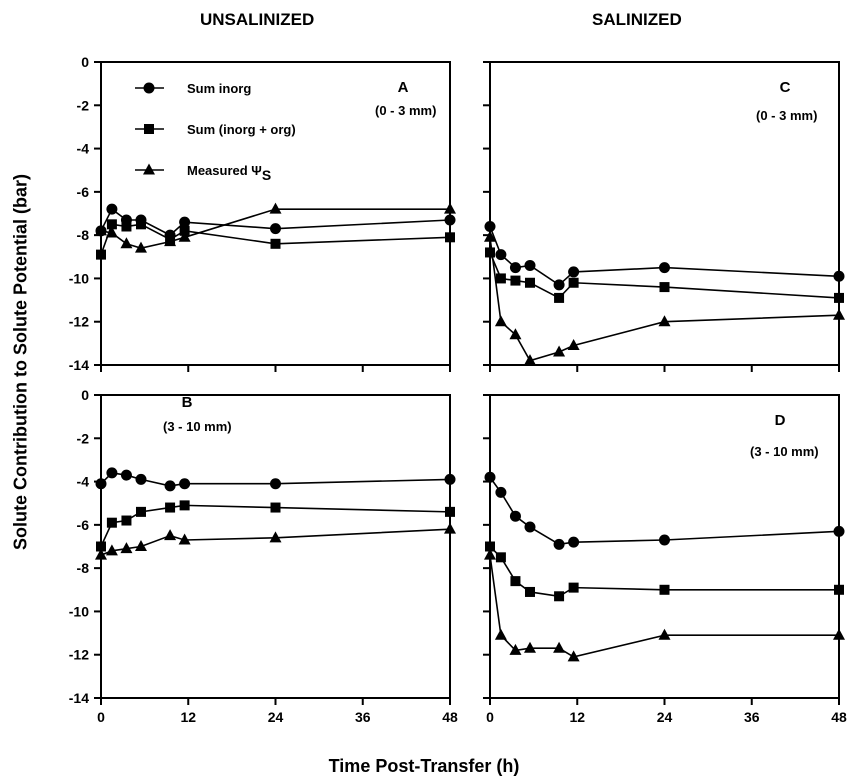 Image resolution: width=848 pixels, height=782 pixels. What do you see at coordinates (149, 88) in the screenshot?
I see `legend-marker-circle` at bounding box center [149, 88].